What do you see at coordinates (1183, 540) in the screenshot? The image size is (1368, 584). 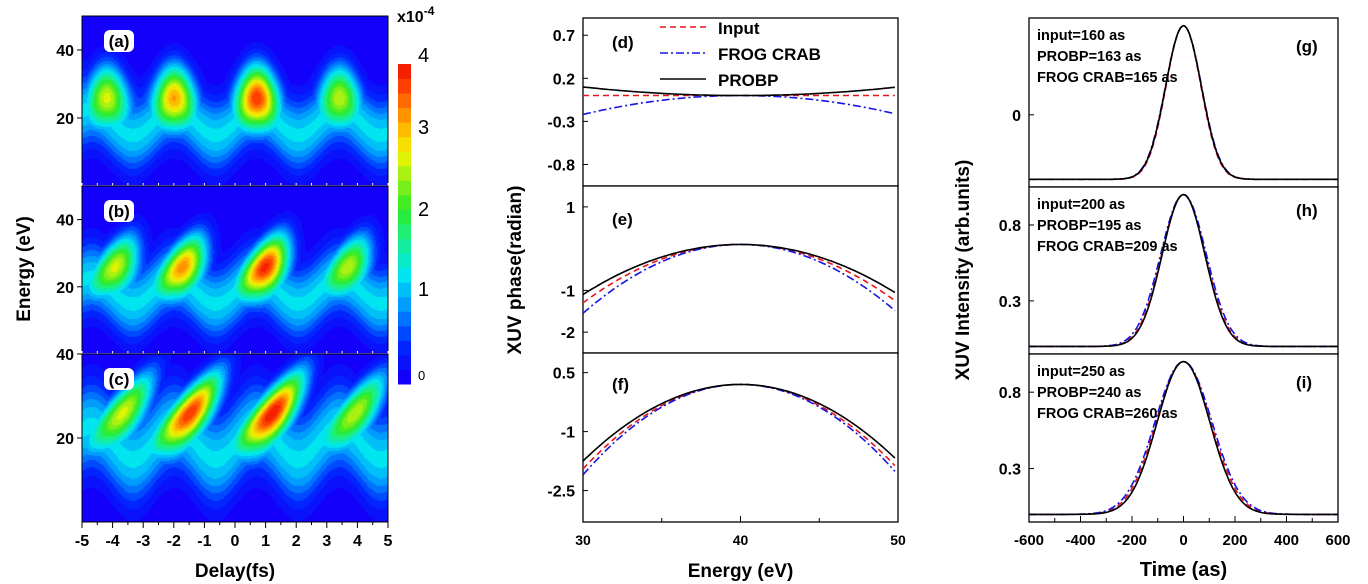 I see `x-tick-label-time: 0` at bounding box center [1183, 540].